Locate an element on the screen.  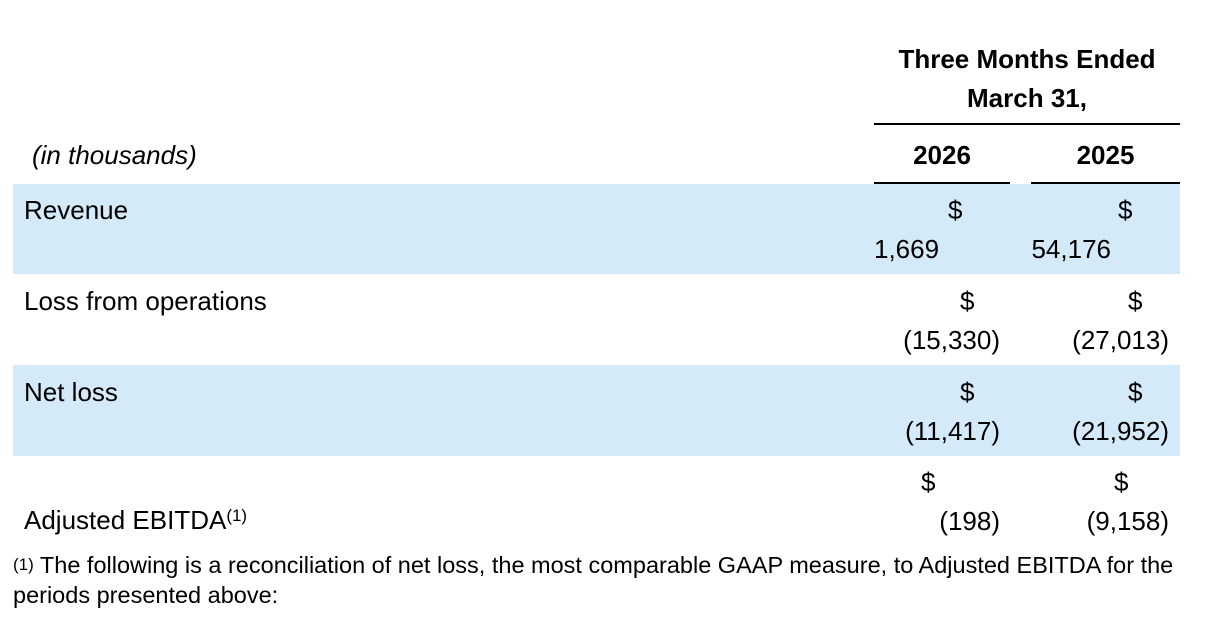
row-label-text: Adjusted EBITDA is located at coordinates (125, 520).